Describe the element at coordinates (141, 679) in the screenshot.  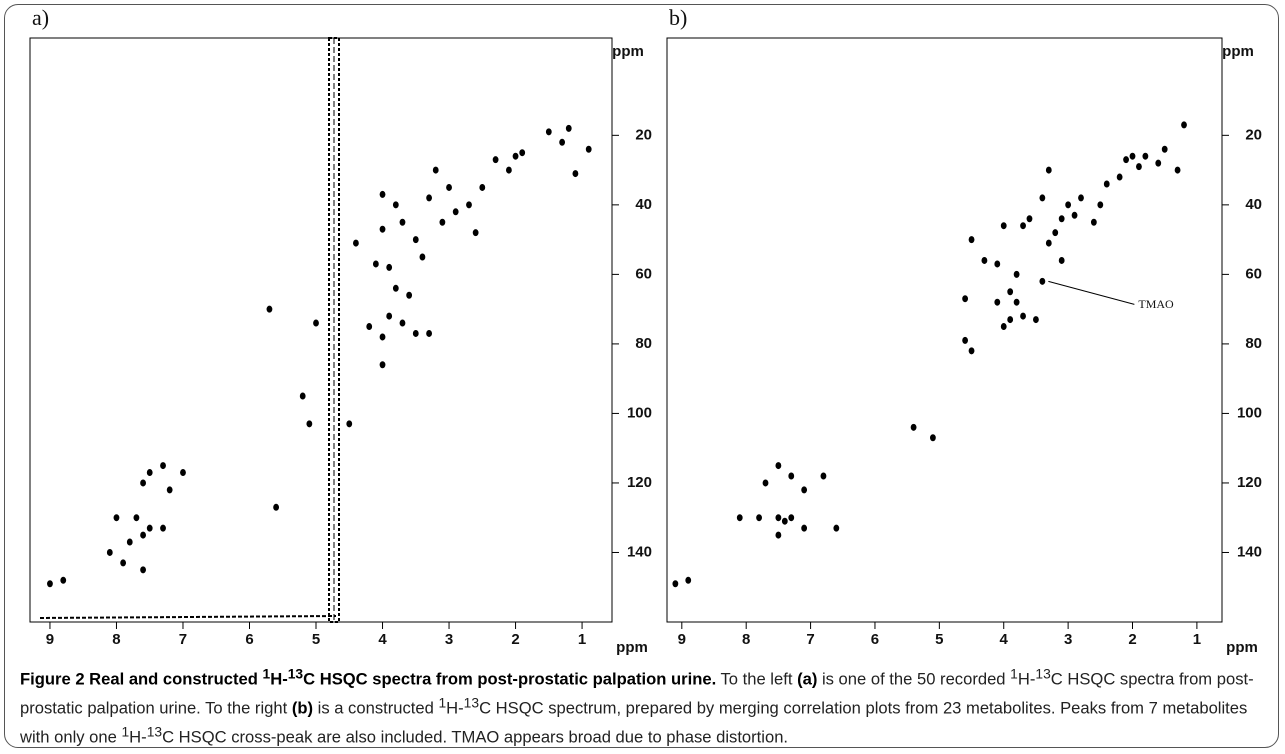
I see `caption-segment: Figure 2 Real and constructed` at that location.